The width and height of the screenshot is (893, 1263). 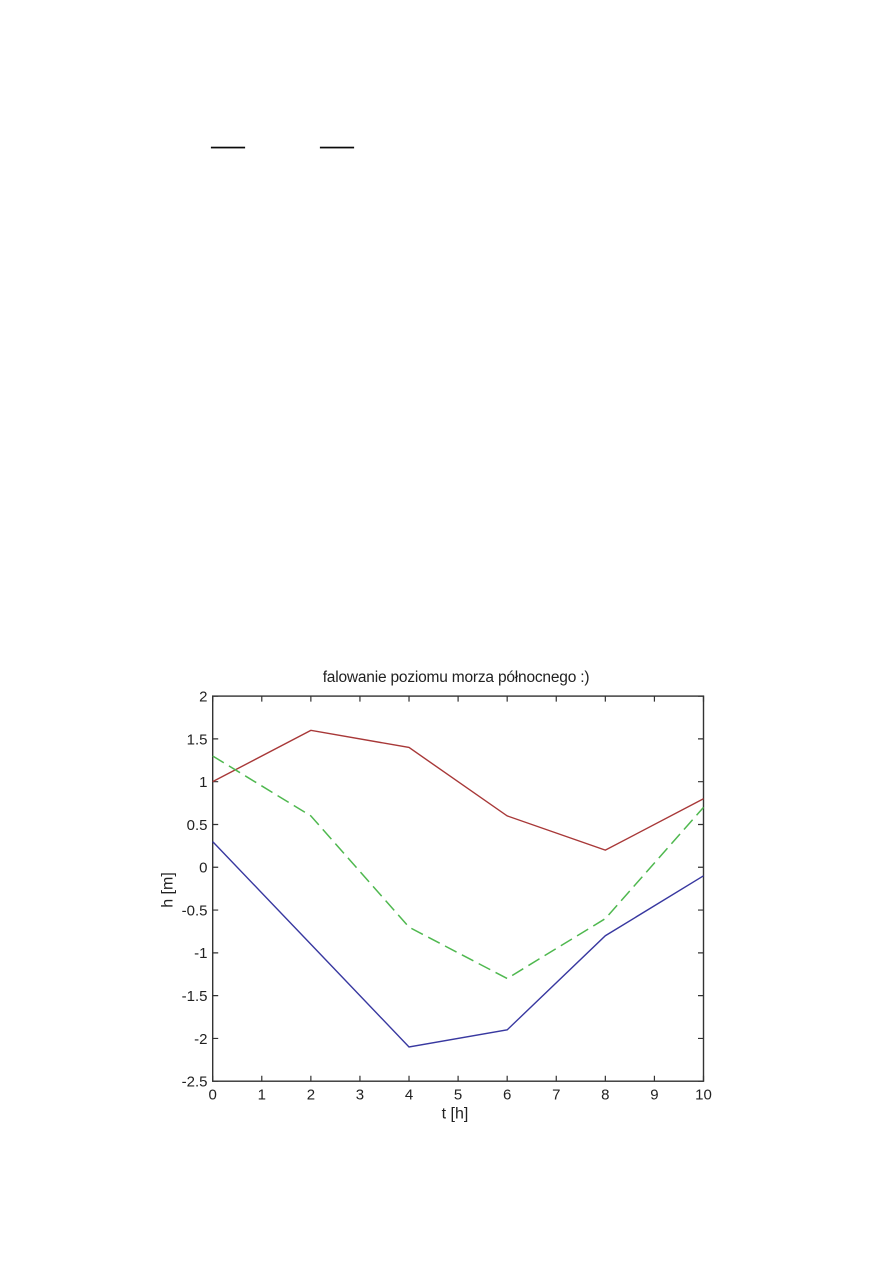 I want to click on svg-text: 7, so click(x=556, y=1095).